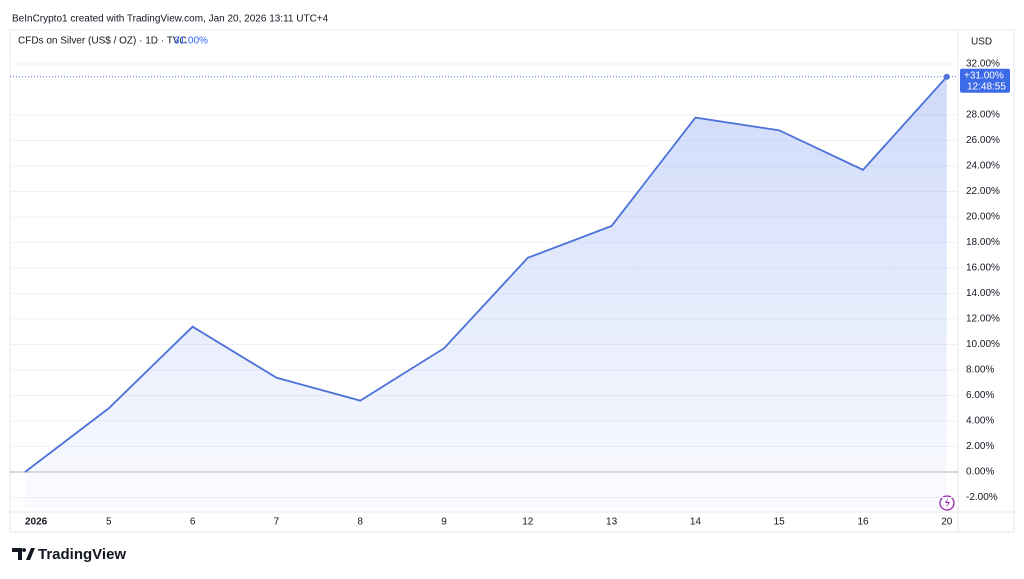 This screenshot has width=1024, height=579. What do you see at coordinates (191, 41) in the screenshot?
I see `legend-value: 31.00%` at bounding box center [191, 41].